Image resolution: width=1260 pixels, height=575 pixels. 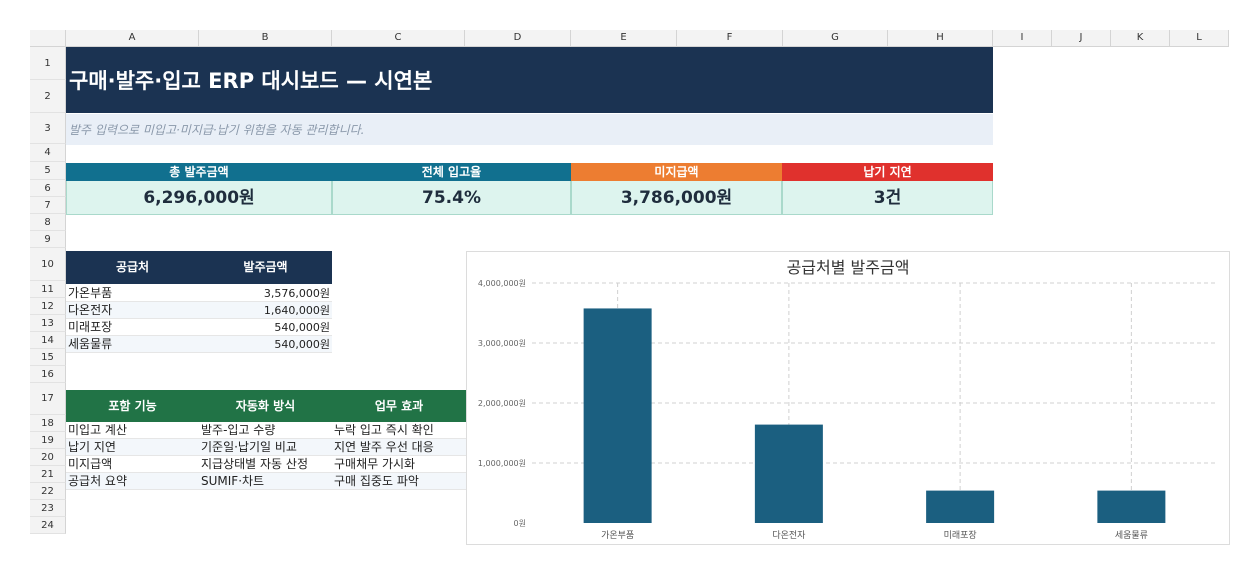 I want to click on row-header-17: 17, so click(x=48, y=399).